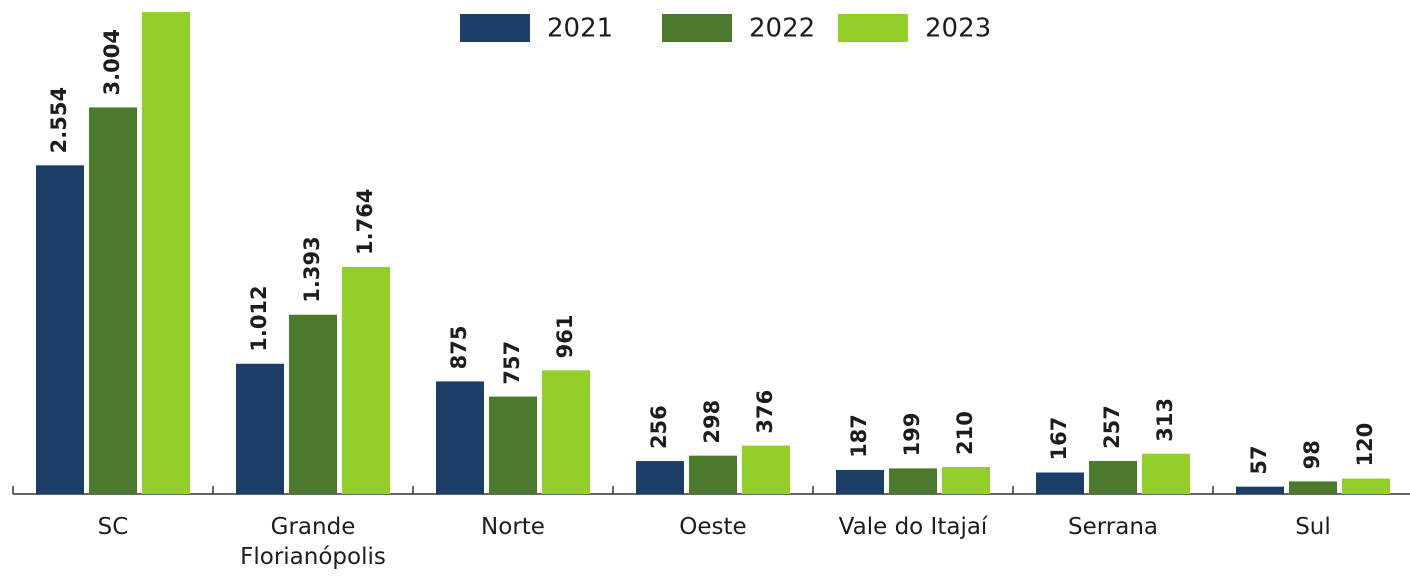  I want to click on data-label: 199, so click(912, 435).